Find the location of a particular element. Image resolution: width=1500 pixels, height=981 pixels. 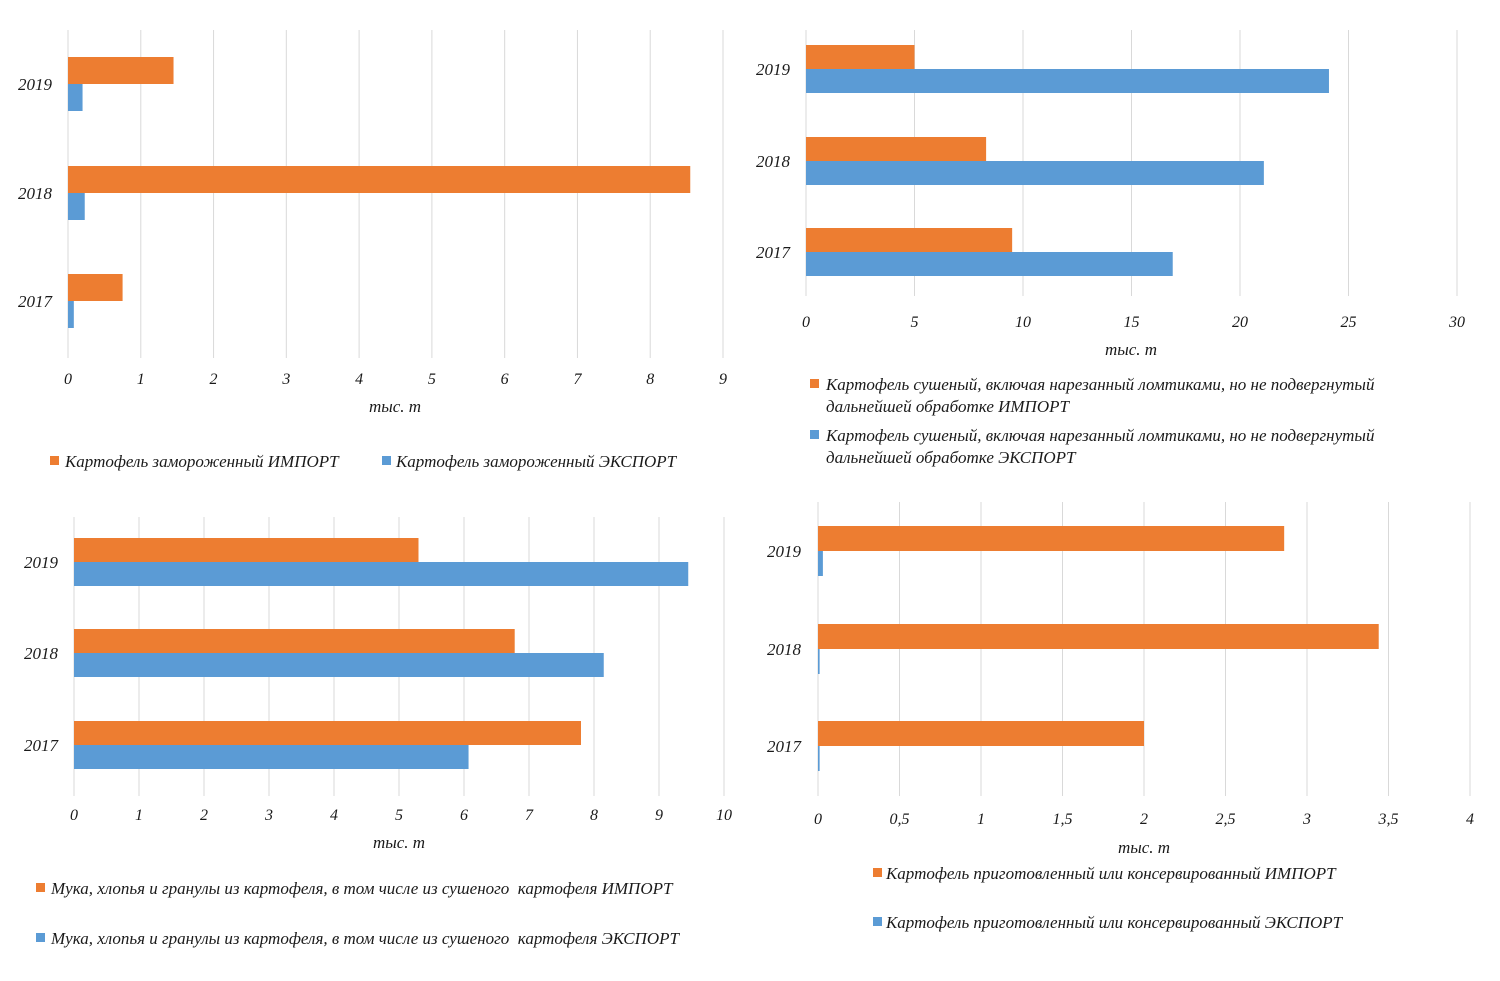

frozen-x-tick-label: 5 is located at coordinates (432, 379).